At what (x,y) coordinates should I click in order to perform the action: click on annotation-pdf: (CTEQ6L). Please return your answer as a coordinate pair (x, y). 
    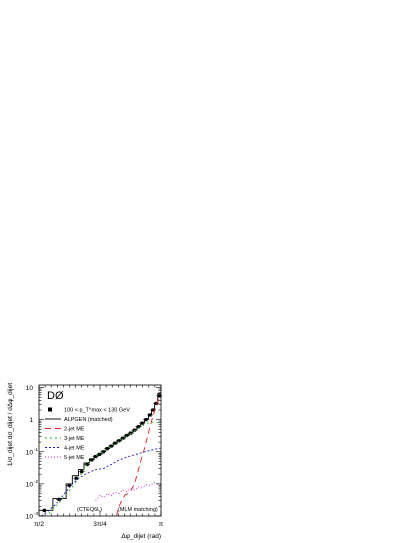
    Looking at the image, I should click on (89, 510).